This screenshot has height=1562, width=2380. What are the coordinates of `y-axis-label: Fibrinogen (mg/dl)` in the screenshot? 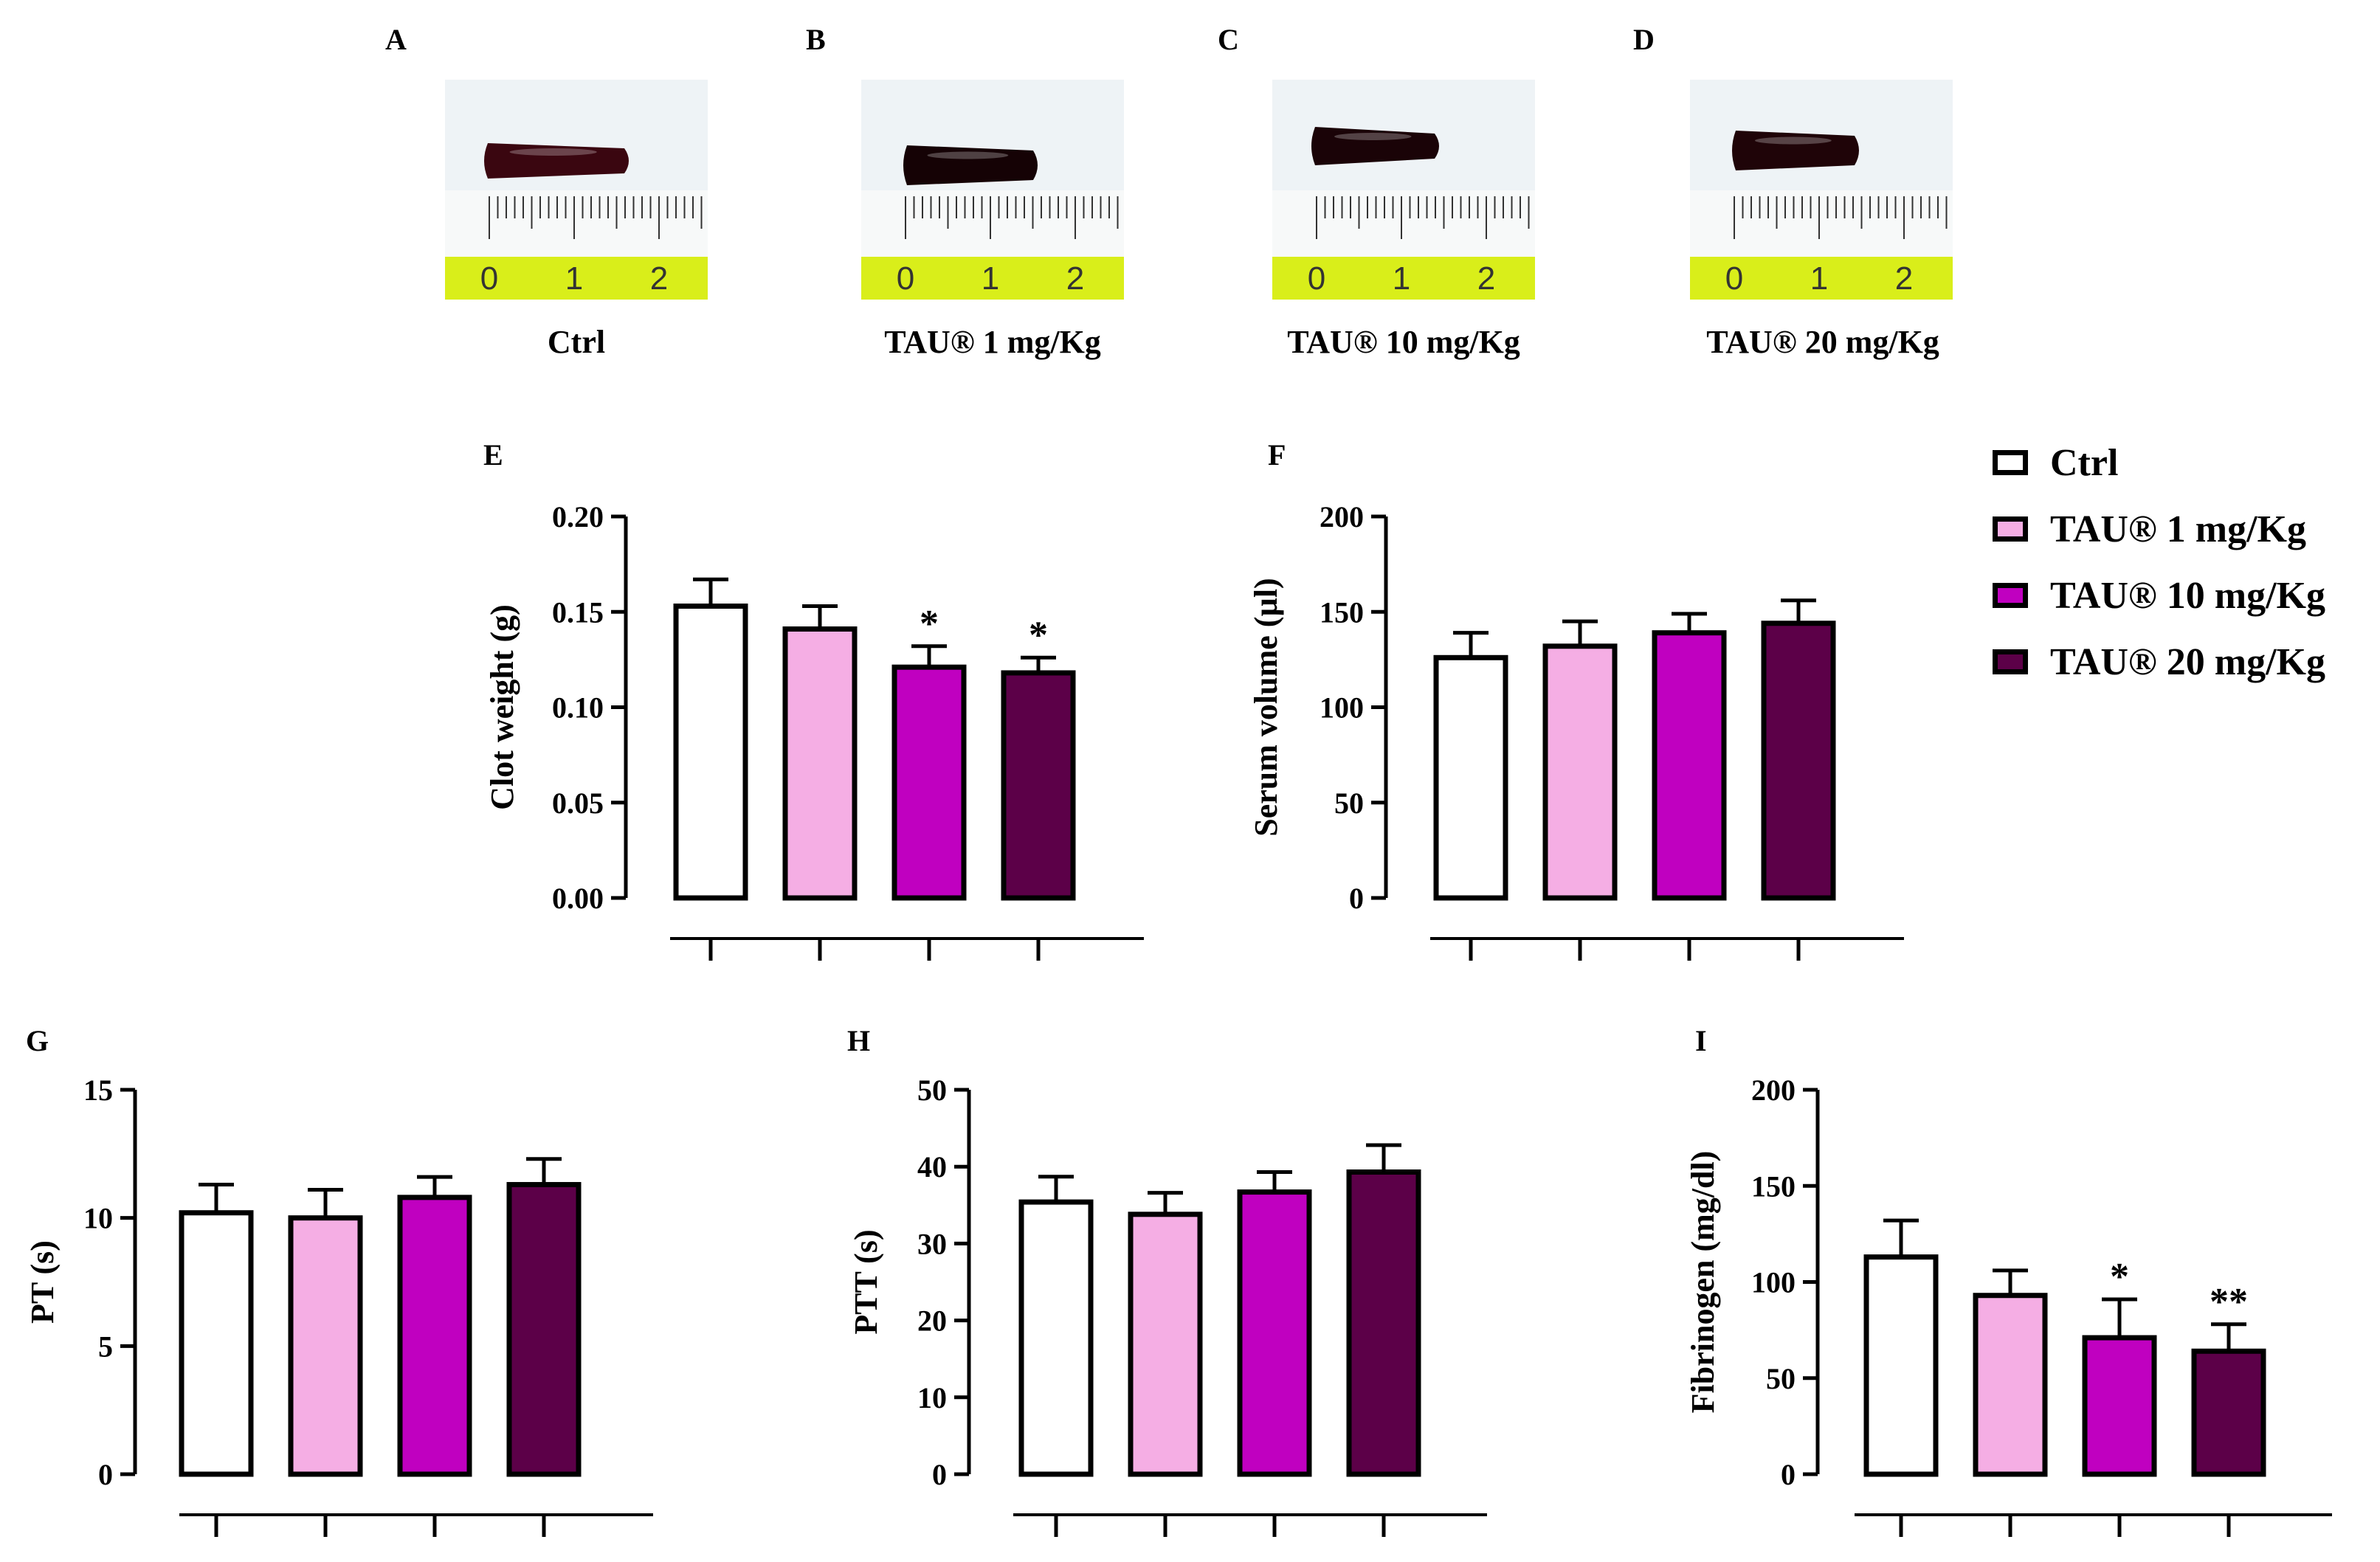 It's located at (1703, 1282).